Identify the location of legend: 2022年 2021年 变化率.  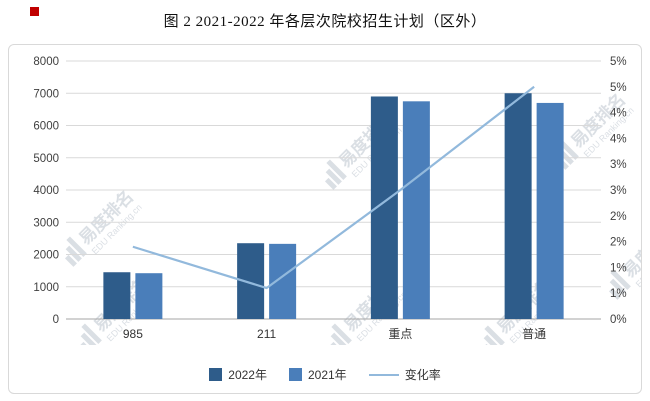
(325, 374).